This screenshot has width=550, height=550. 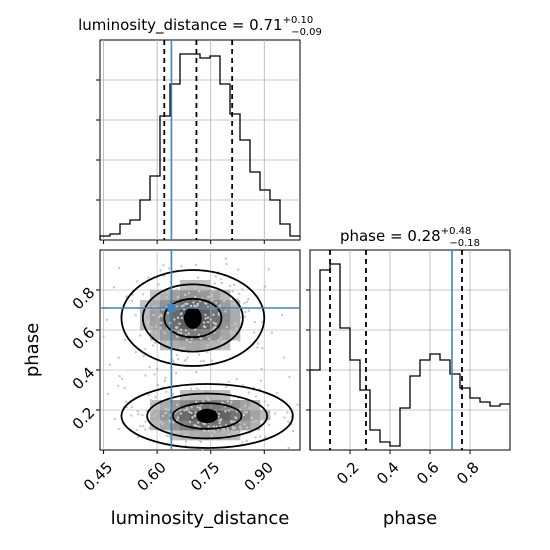 What do you see at coordinates (428, 473) in the screenshot?
I see `x-tick-label: 0.6` at bounding box center [428, 473].